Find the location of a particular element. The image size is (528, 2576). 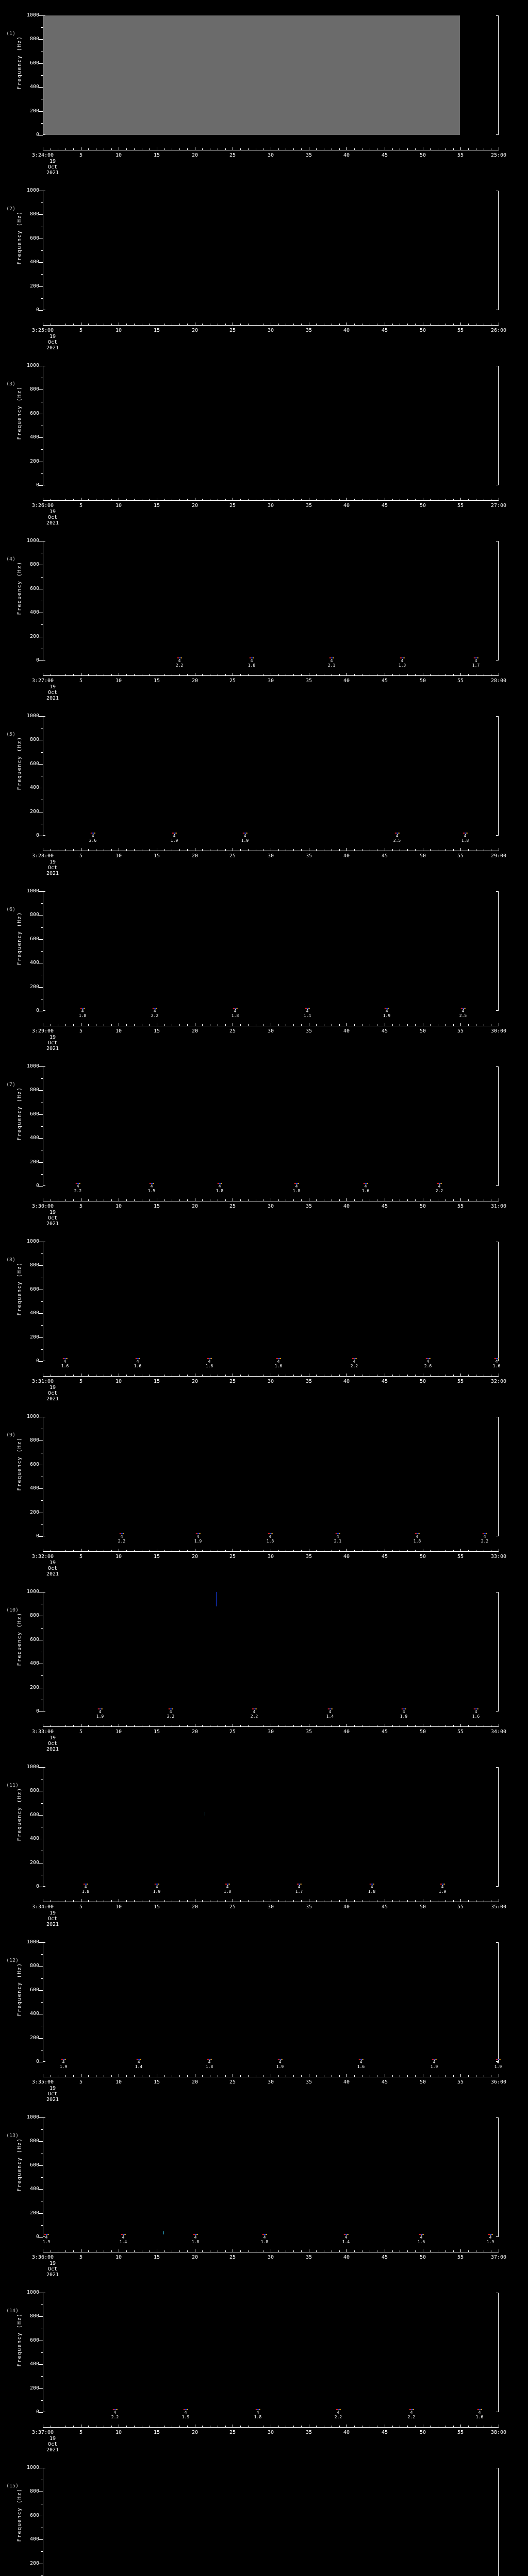

y-tick-label-wrap: 600 is located at coordinates (19, 2340).